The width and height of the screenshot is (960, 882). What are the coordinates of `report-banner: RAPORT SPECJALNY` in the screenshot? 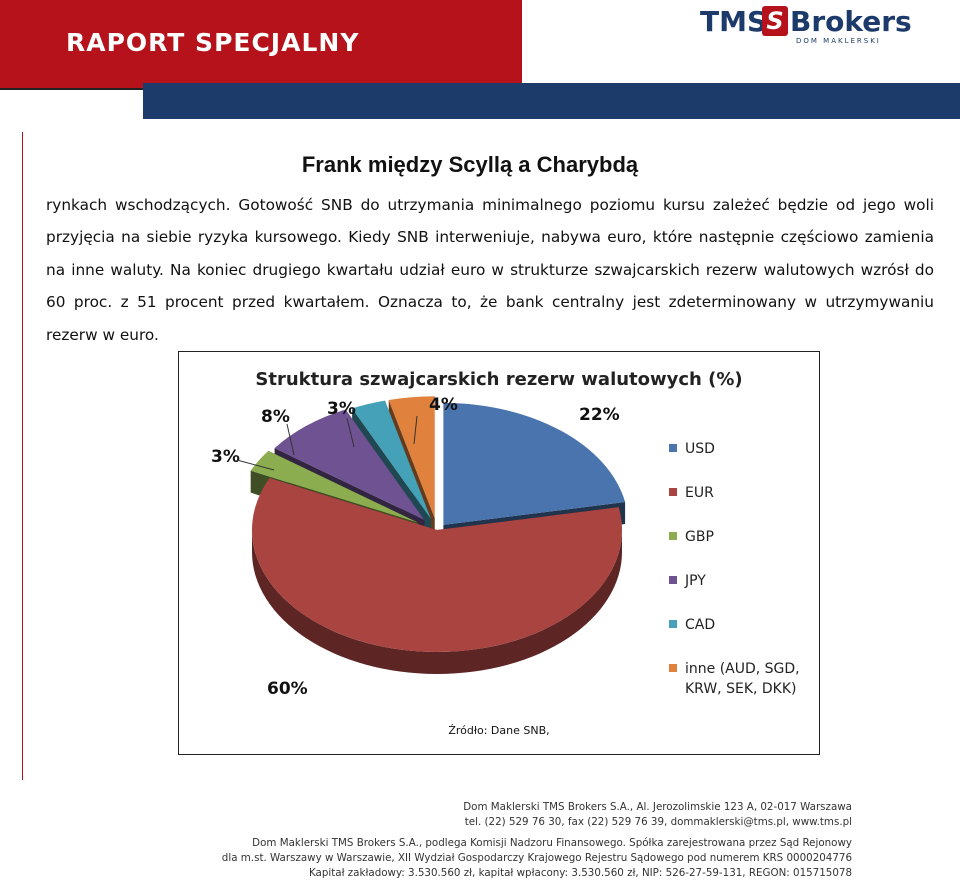 It's located at (261, 44).